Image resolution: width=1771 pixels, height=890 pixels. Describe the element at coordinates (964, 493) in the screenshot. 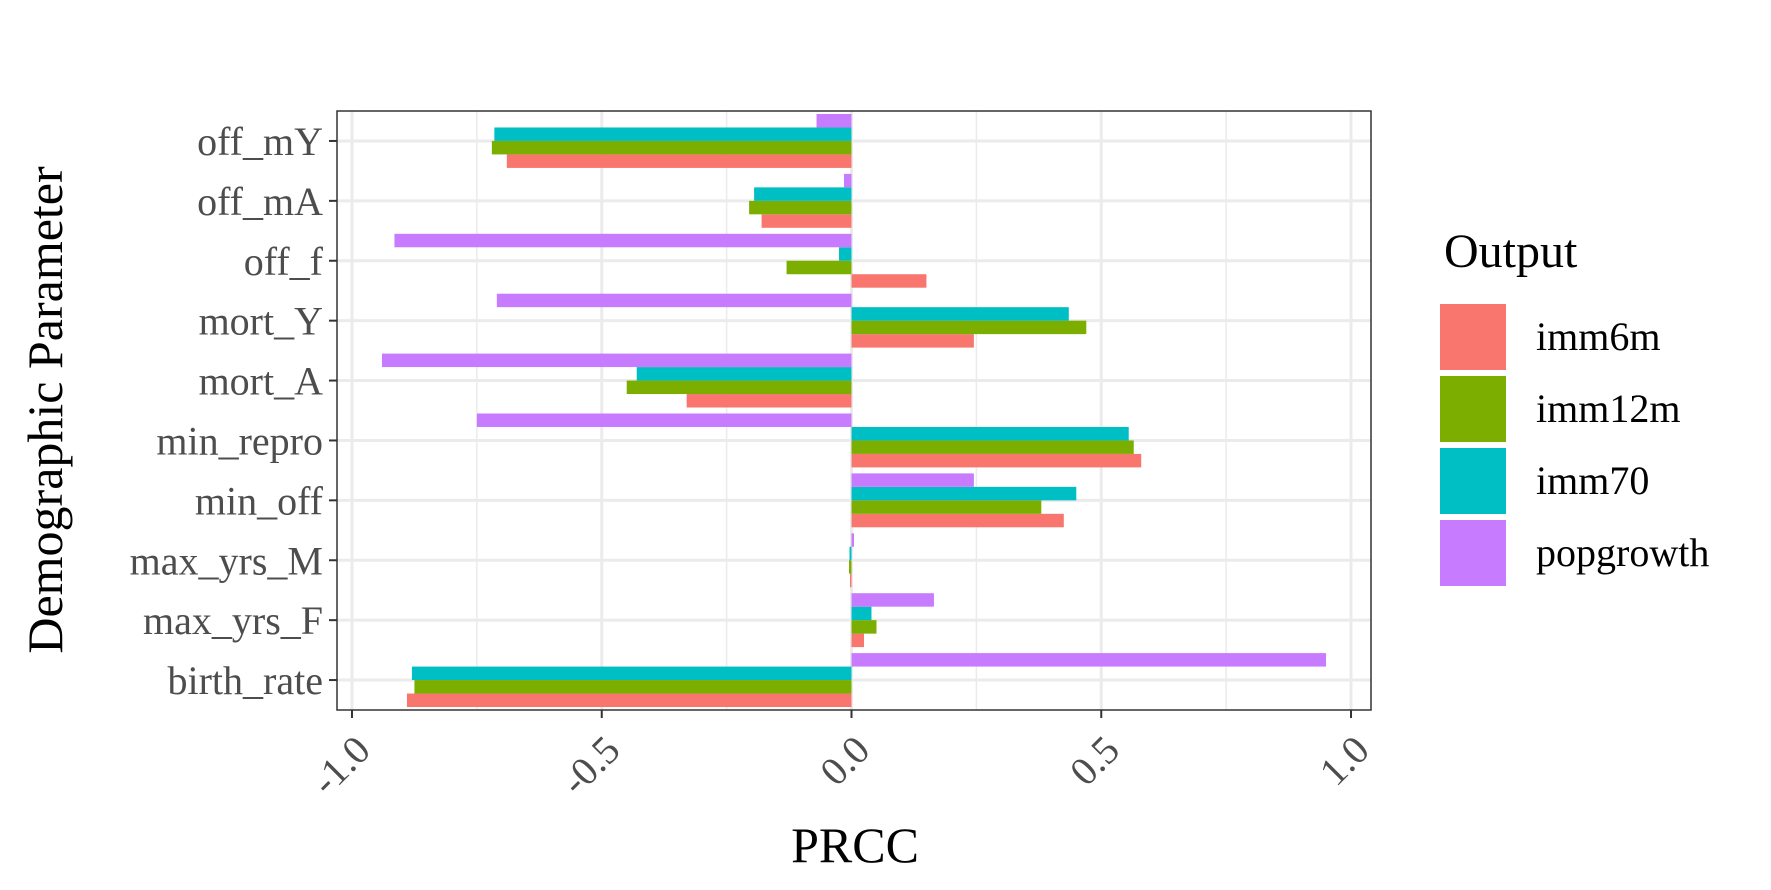

I see `bar-min_off-imm70` at that location.